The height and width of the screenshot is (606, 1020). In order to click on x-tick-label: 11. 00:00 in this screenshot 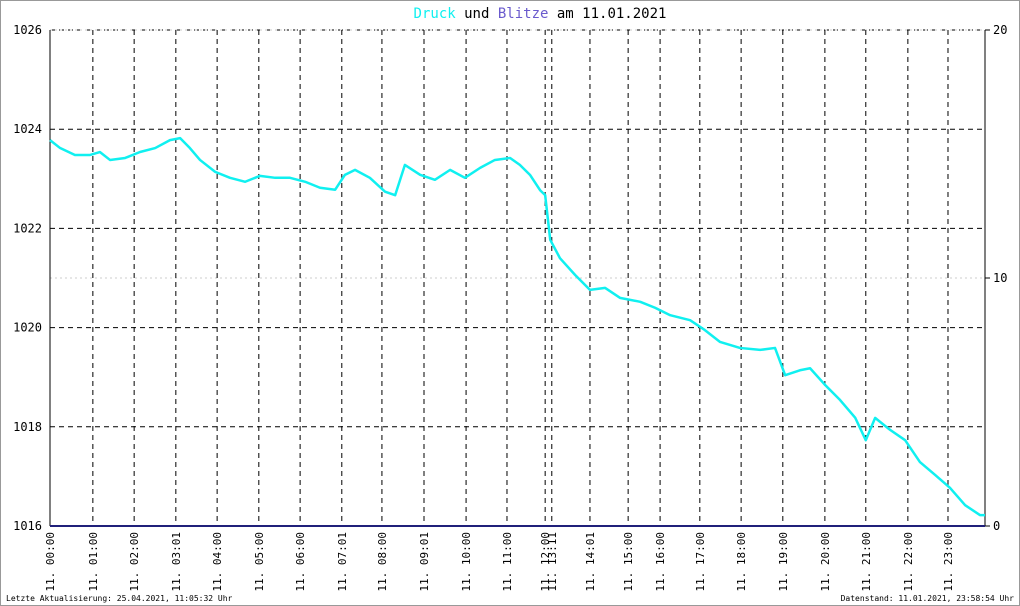, I will do `click(50, 562)`.